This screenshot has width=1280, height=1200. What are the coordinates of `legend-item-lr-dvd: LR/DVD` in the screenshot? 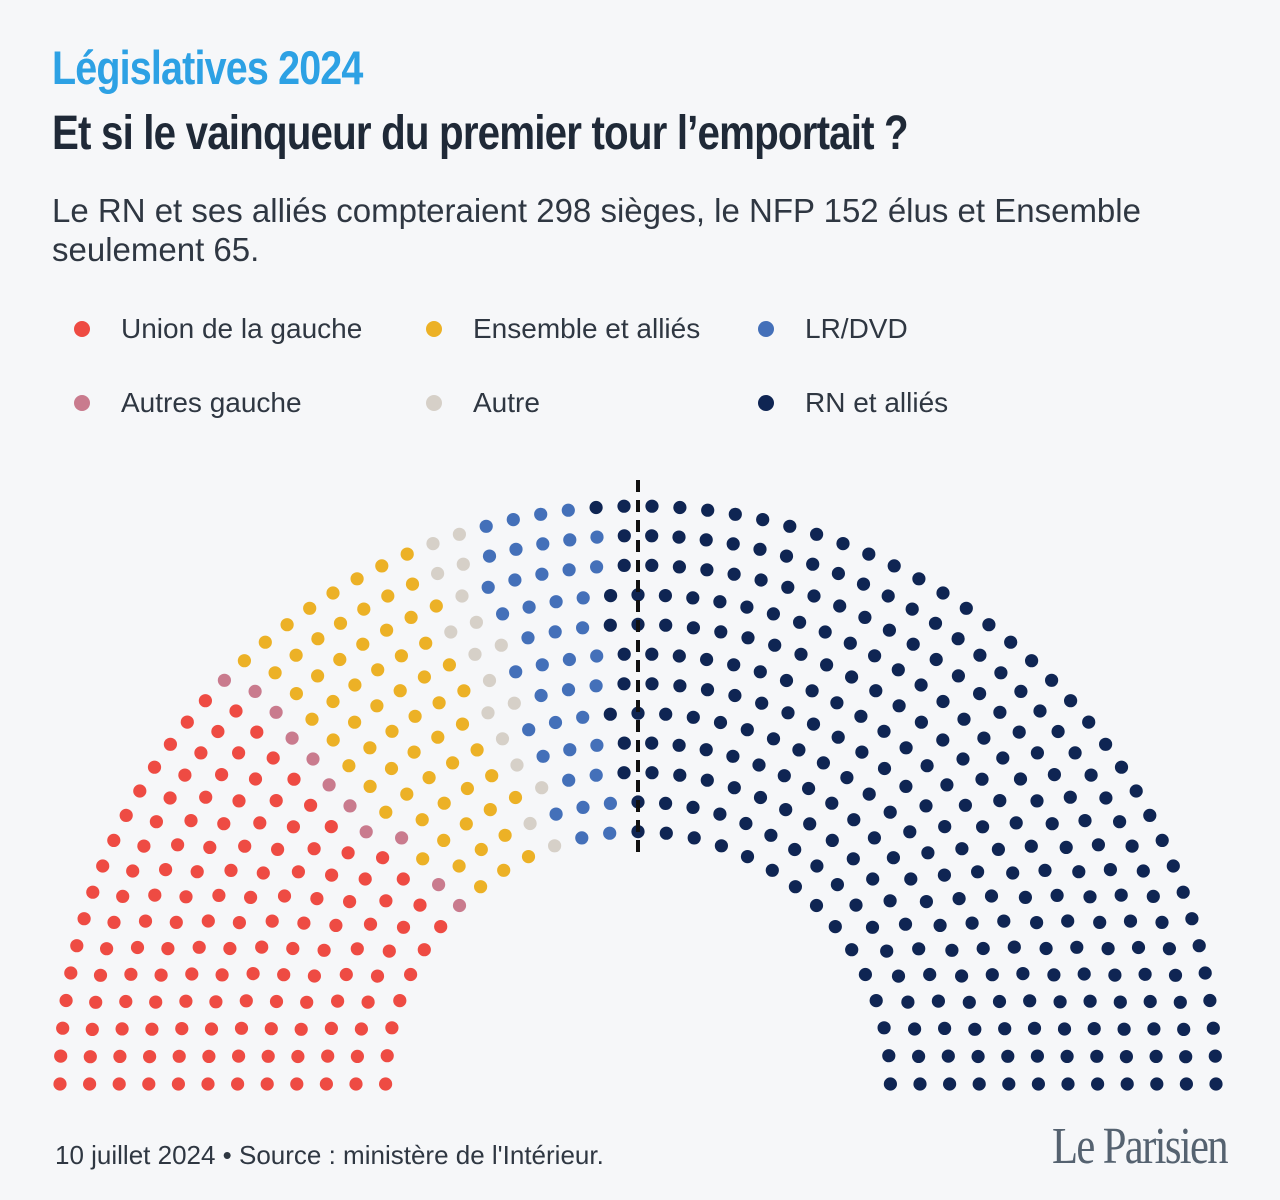 It's located at (833, 329).